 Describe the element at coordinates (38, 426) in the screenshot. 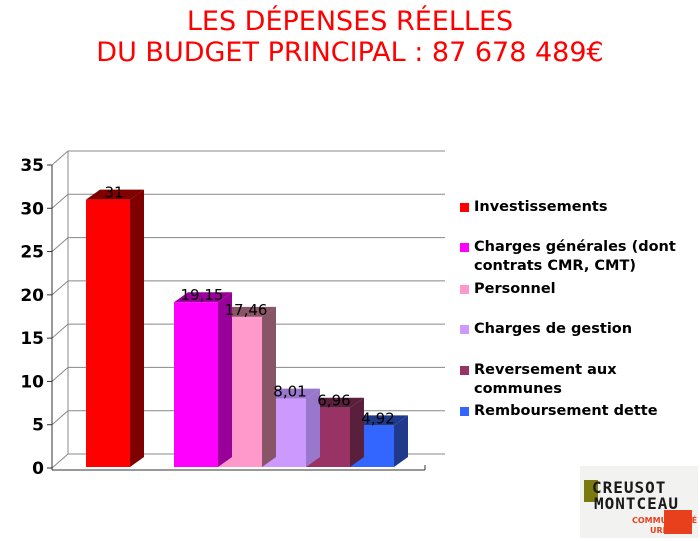

I see `y-tick-label: 5` at that location.